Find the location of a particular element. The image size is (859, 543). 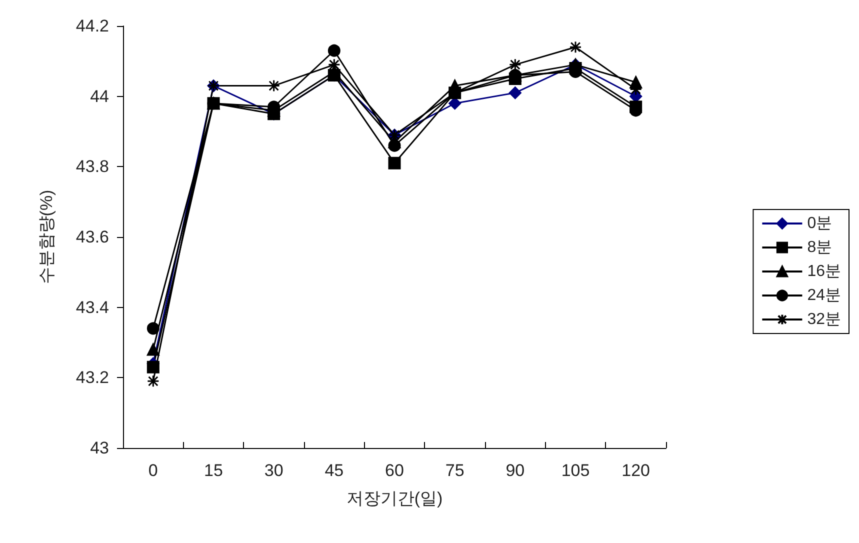

legend-label: 16분 is located at coordinates (824, 271).